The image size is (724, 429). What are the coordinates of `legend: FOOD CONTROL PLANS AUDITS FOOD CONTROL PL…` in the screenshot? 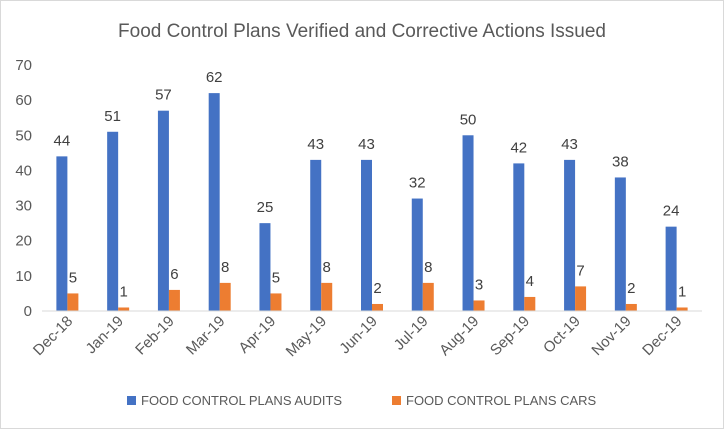 It's located at (362, 400).